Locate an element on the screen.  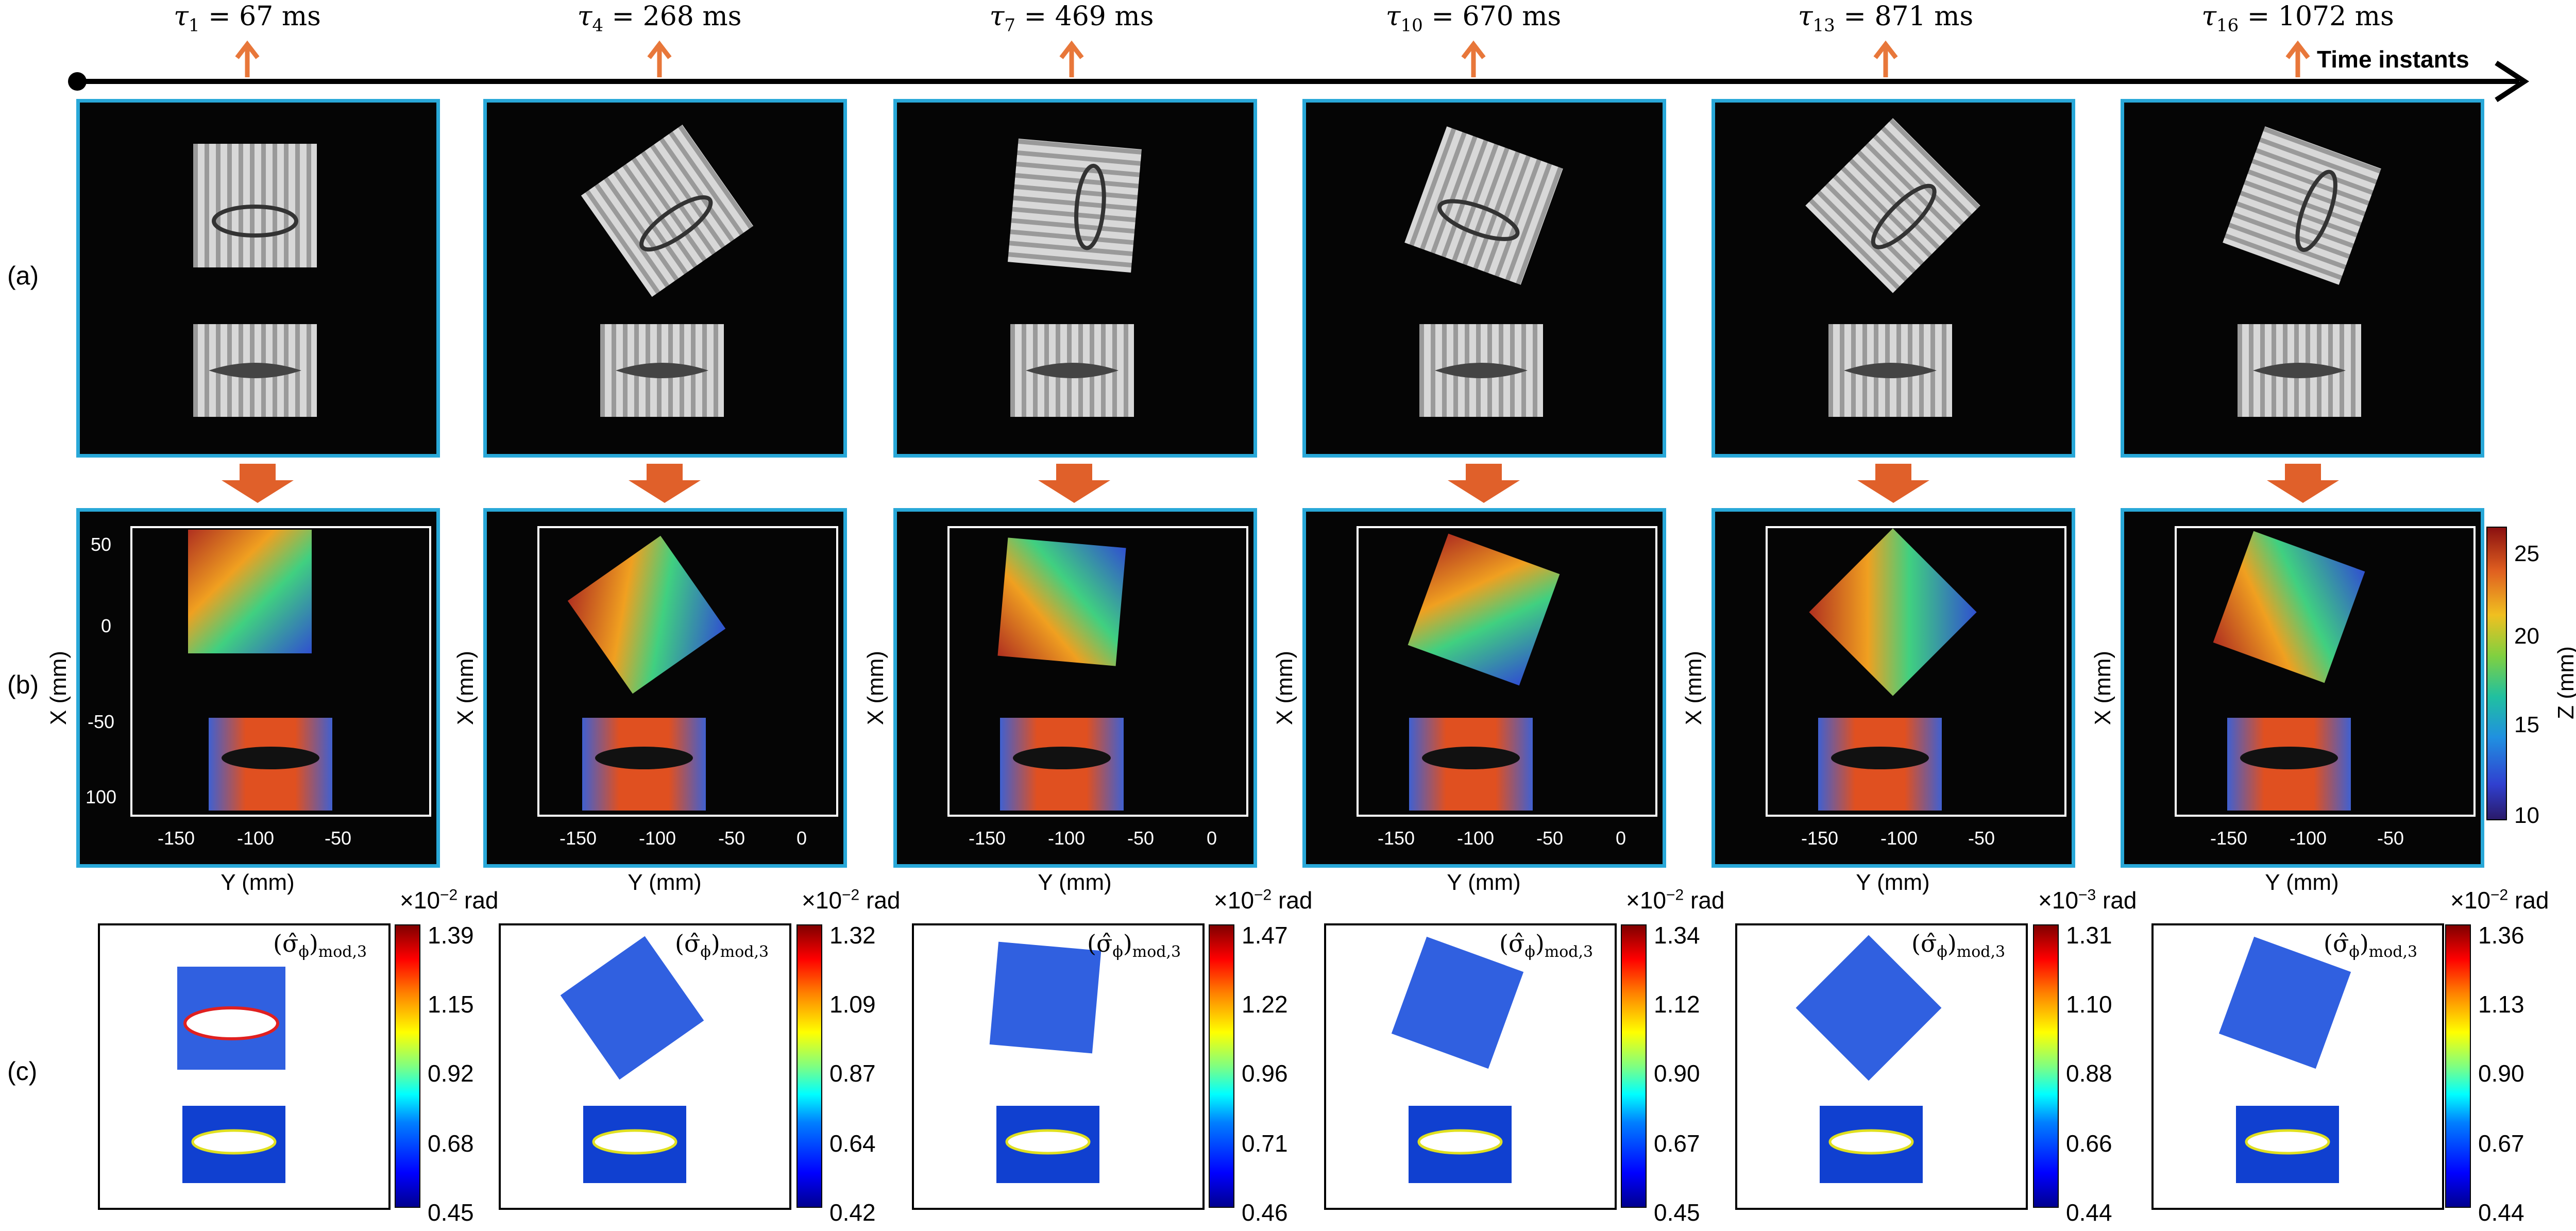
cbar-exp-5: ×10−3 rad is located at coordinates (2087, 900).